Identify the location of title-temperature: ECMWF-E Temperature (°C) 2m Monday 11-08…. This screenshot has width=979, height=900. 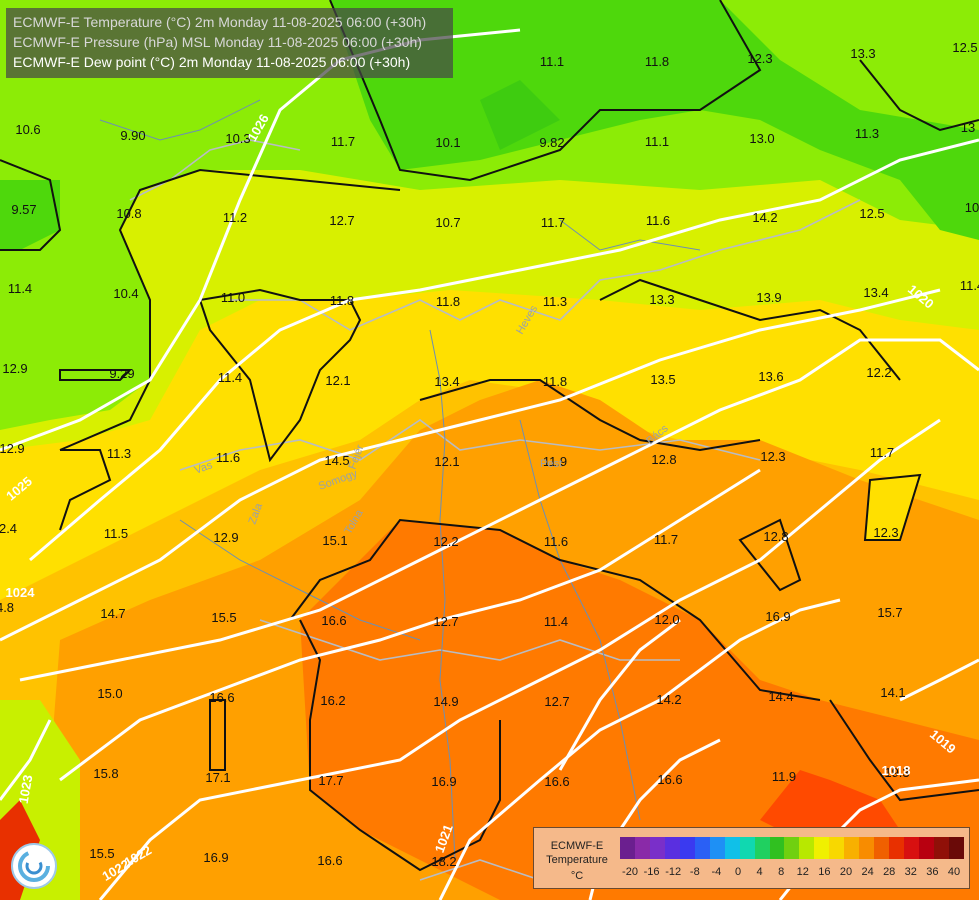
(220, 22).